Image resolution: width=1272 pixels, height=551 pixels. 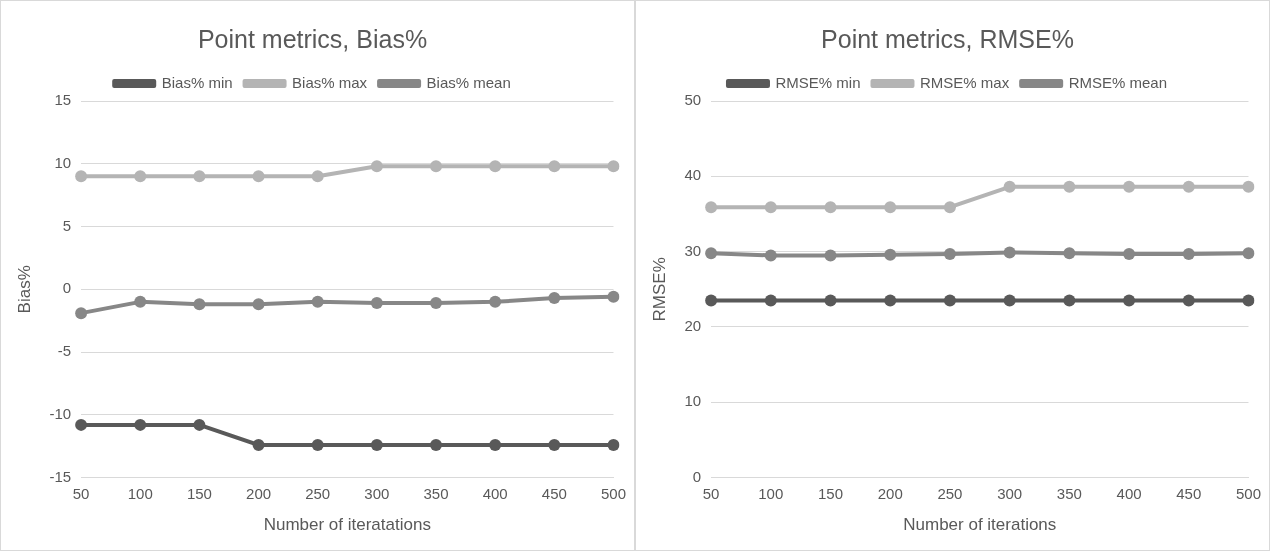 I want to click on legend-label: Bias% max, so click(x=330, y=82).